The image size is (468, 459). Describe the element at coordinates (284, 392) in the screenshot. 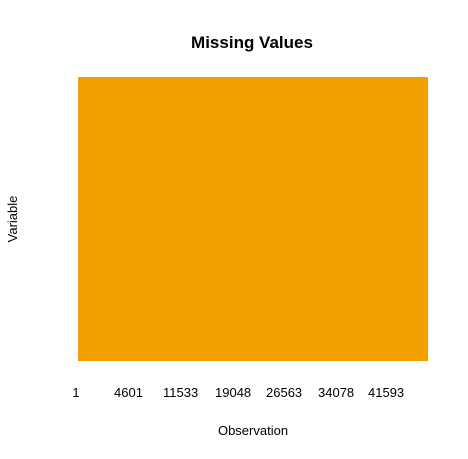

I see `x-tick-label: 26563` at that location.